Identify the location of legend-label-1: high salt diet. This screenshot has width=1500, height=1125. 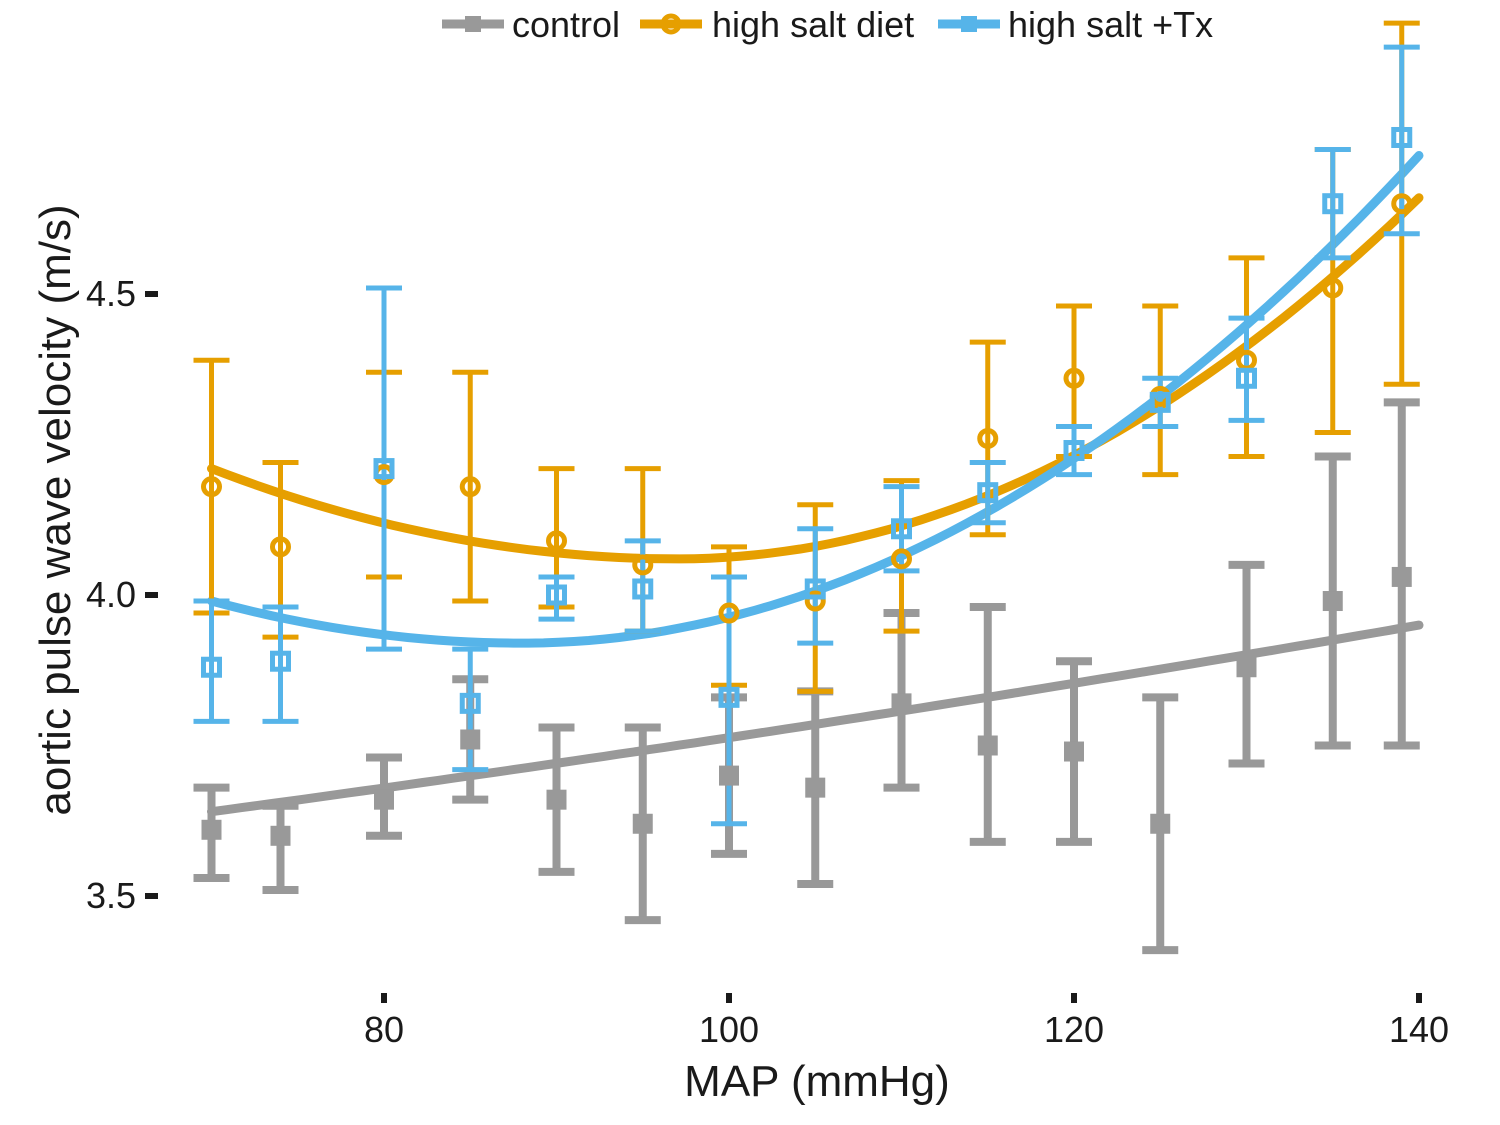
(813, 24).